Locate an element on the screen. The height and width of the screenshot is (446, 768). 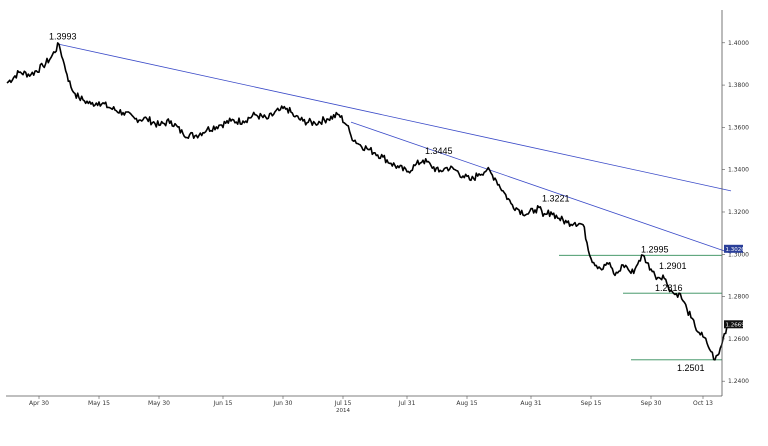
x-tick-label: Jun 30 is located at coordinates (283, 403).